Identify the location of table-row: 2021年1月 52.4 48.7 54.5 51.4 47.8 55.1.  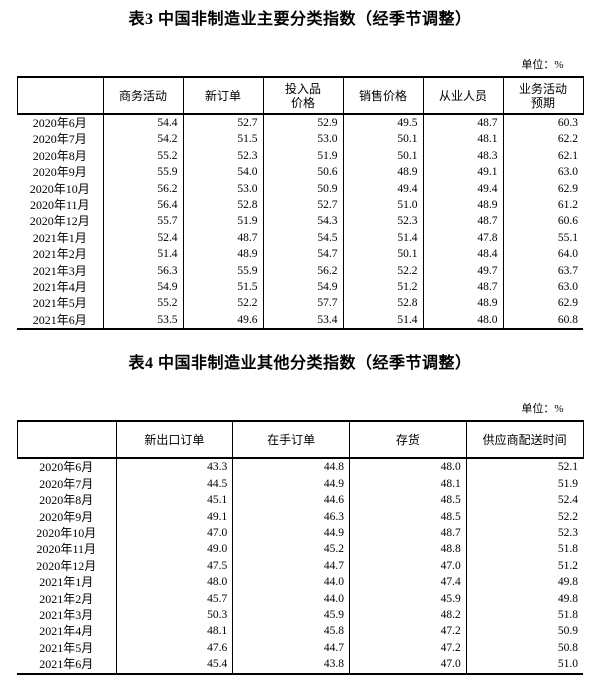
(300, 238).